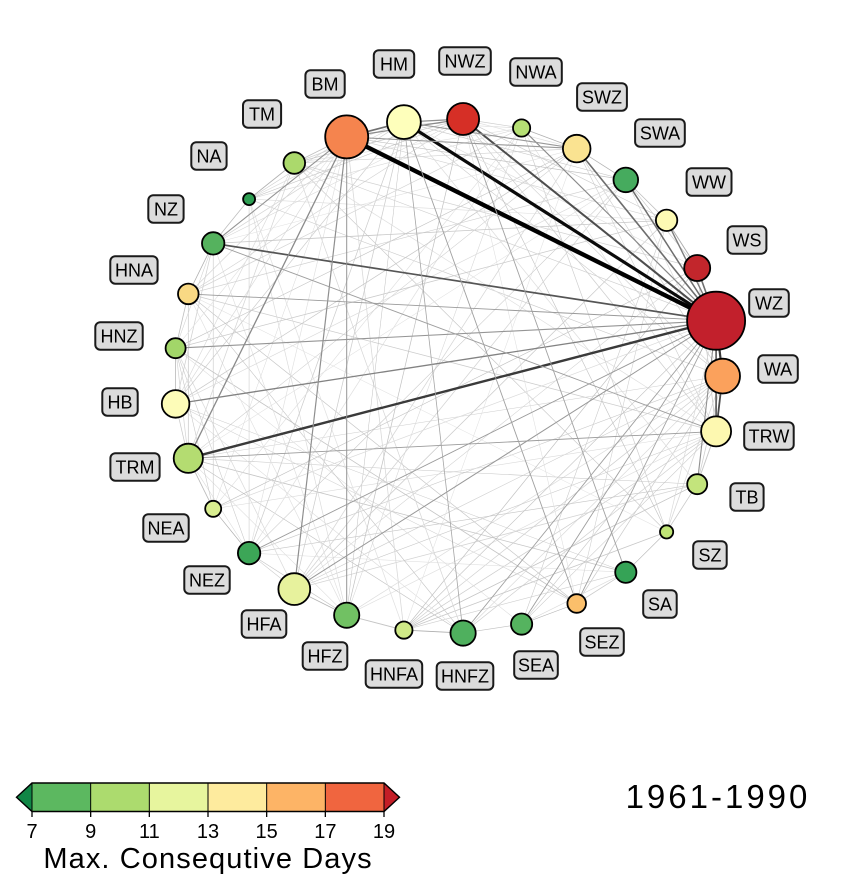  Describe the element at coordinates (747, 240) in the screenshot. I see `svg-text: WS` at that location.